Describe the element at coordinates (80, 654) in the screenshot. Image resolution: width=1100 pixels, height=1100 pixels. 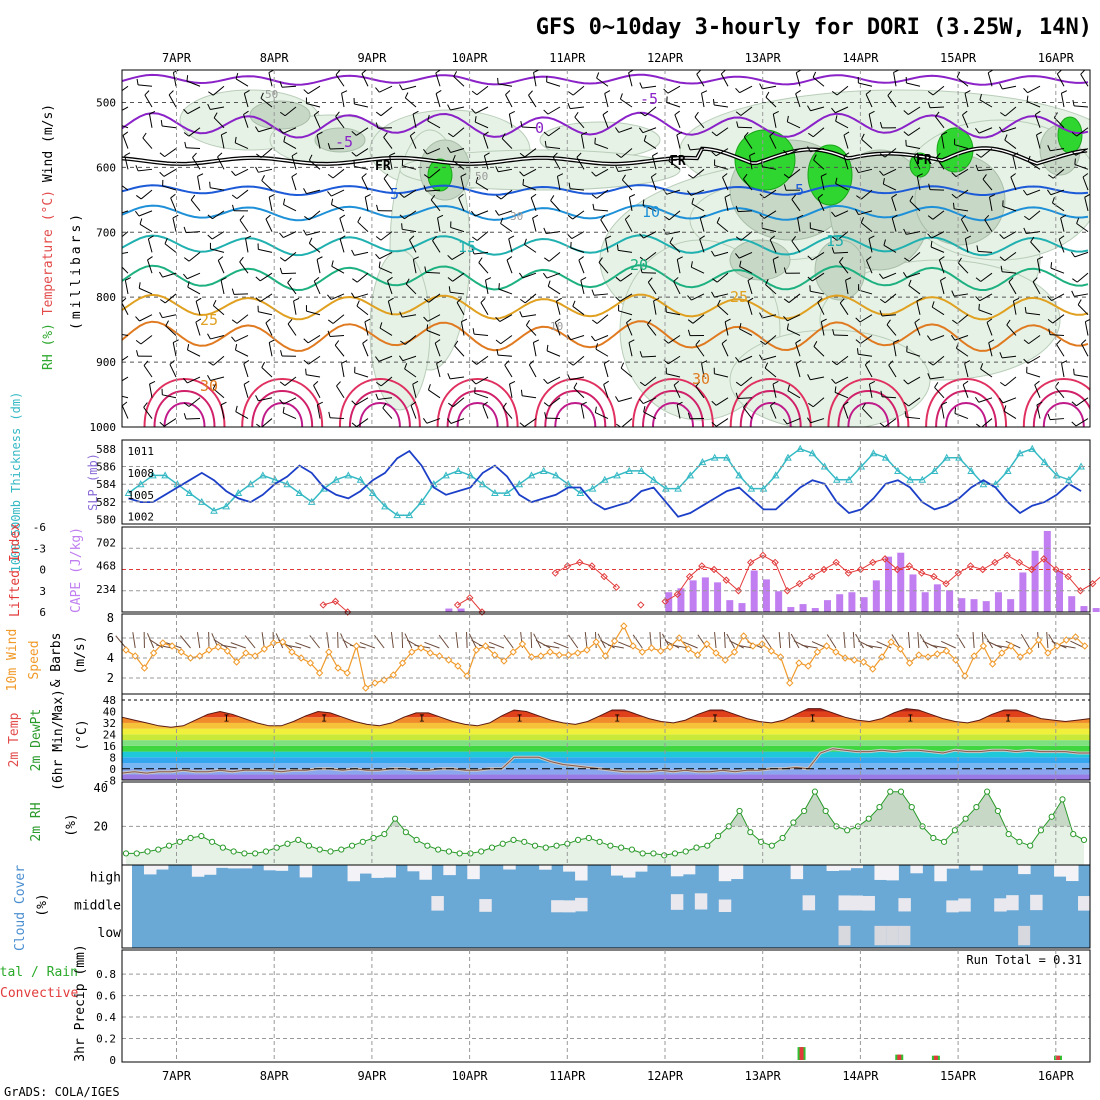
I see `wind-units-text: (m/s)` at that location.